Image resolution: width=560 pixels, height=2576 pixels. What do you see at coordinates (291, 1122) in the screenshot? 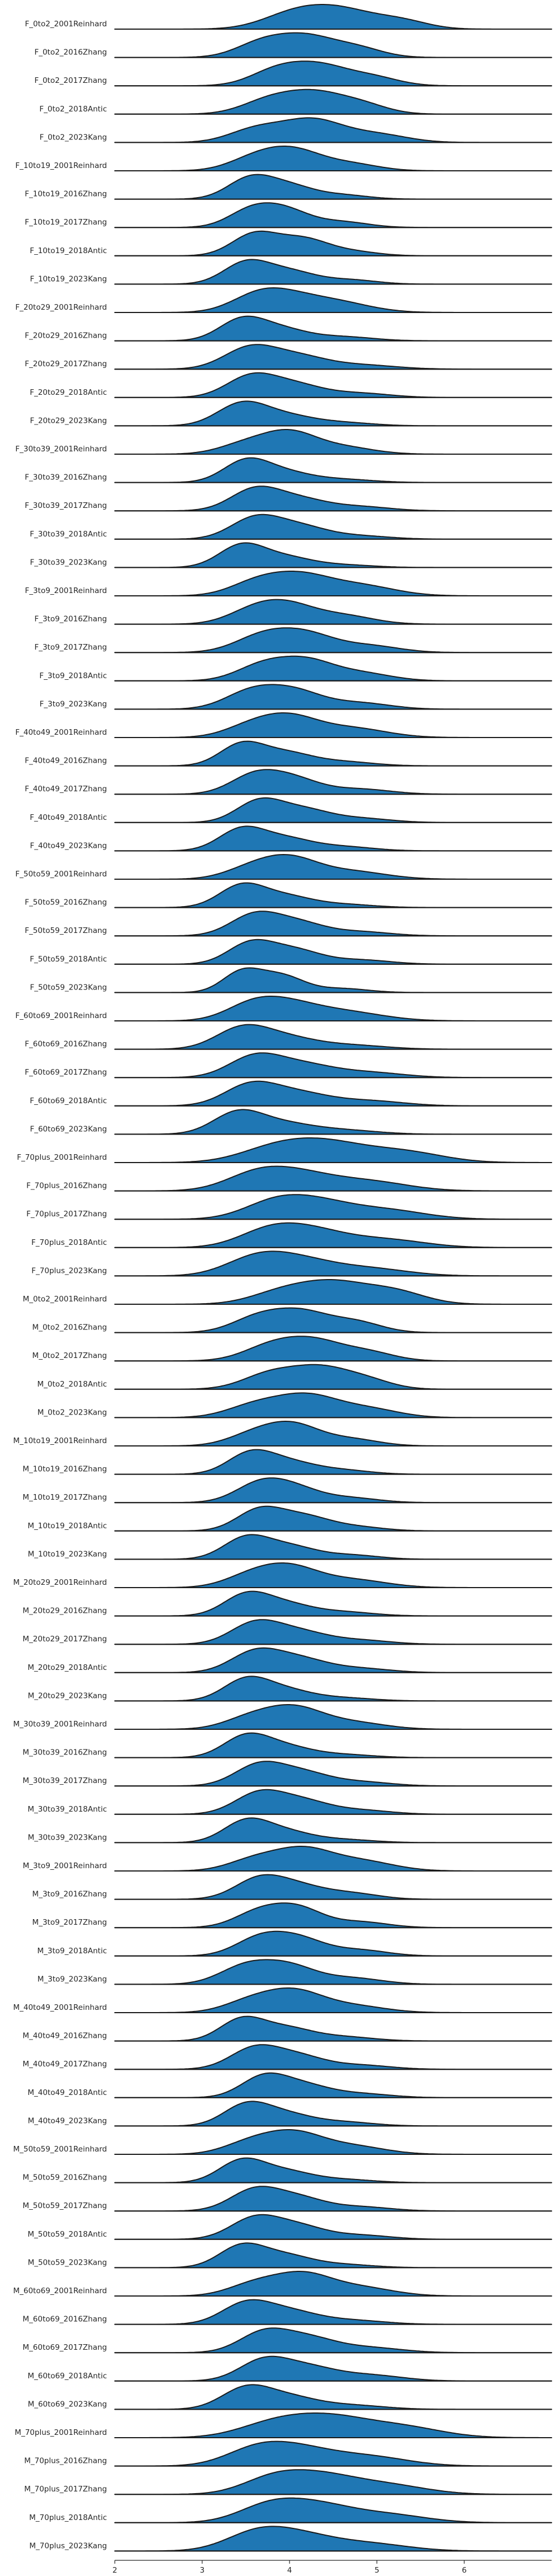
I see `ridge-row: F_60to69_2023Kang` at bounding box center [291, 1122].